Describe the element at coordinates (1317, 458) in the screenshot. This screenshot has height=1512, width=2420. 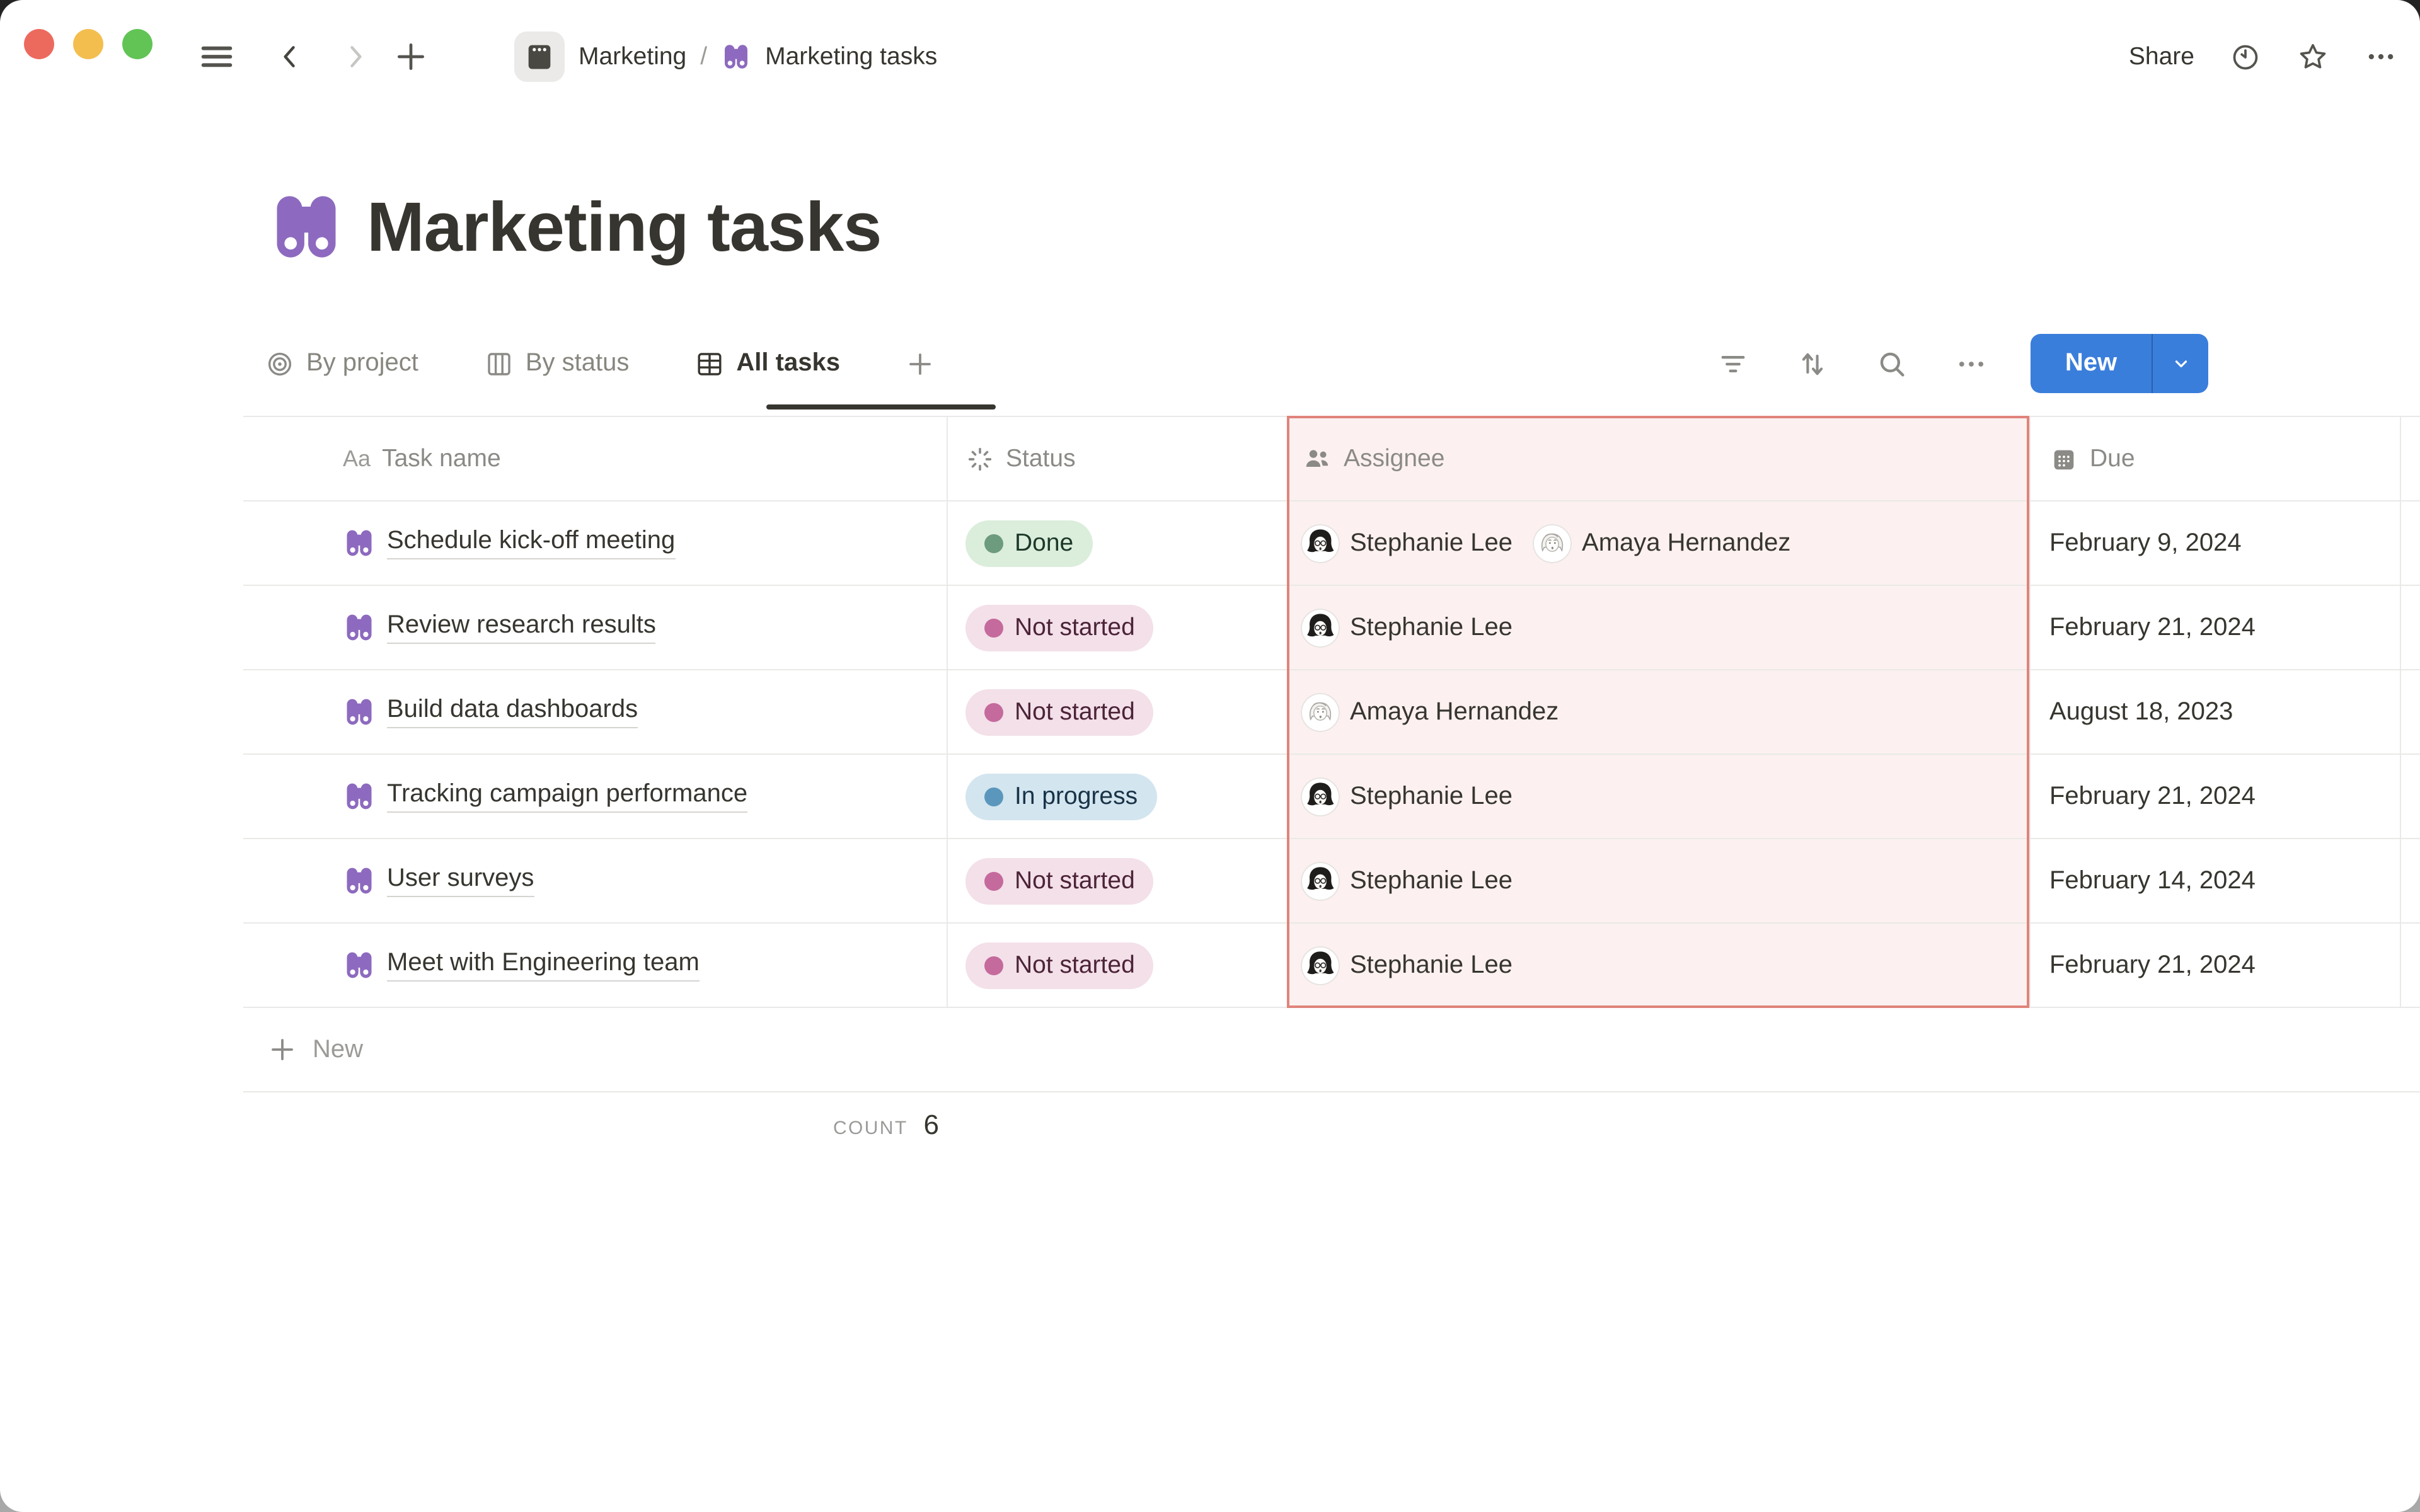
I see `people-icon` at that location.